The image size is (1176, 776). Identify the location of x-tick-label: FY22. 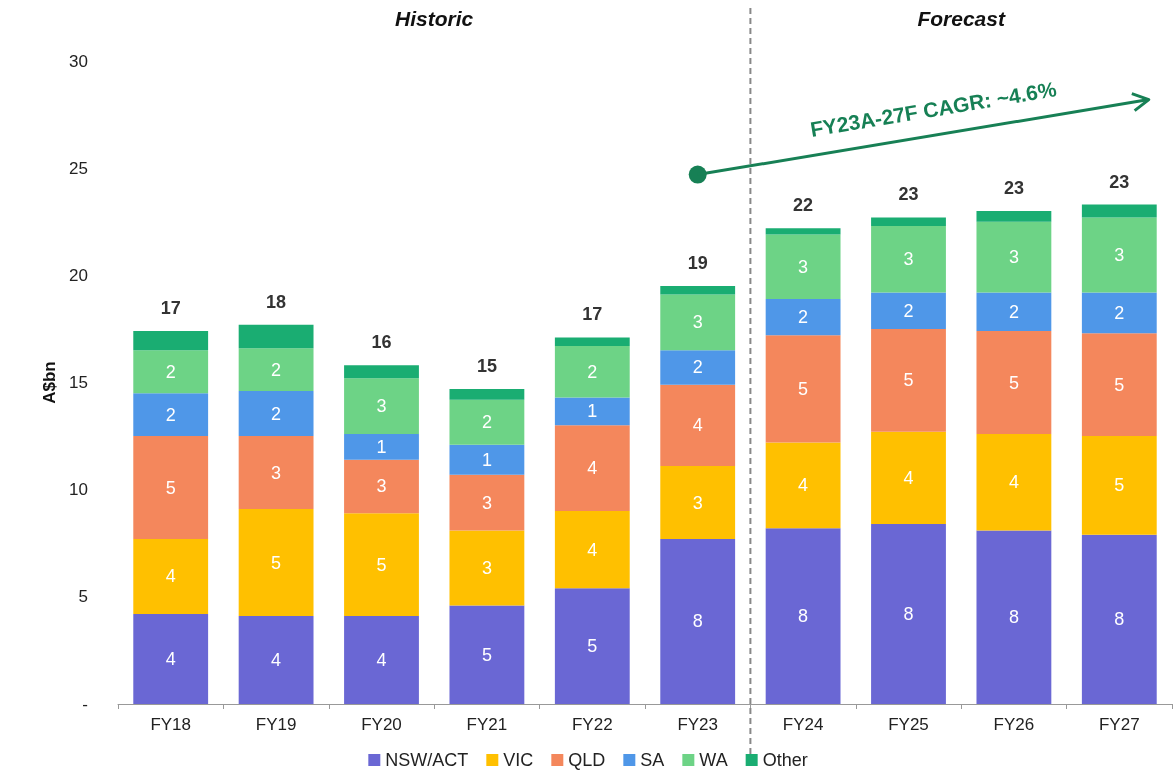
(592, 724).